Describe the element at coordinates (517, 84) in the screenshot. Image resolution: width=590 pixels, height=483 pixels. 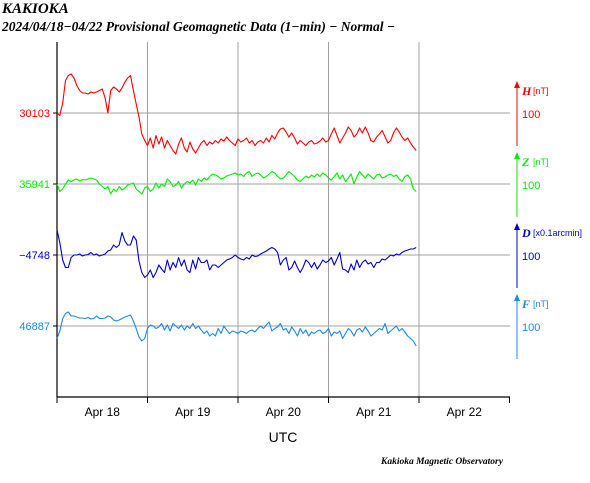
I see `scale-arrow-h` at that location.